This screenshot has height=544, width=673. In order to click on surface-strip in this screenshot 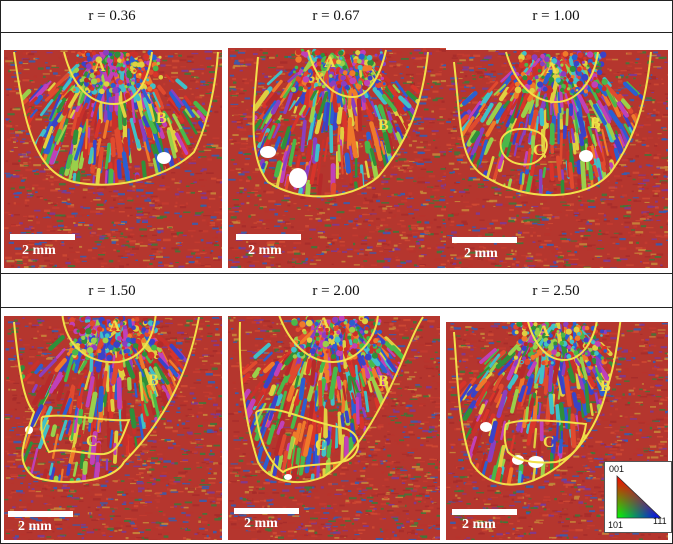, I will do `click(337, 45)`.